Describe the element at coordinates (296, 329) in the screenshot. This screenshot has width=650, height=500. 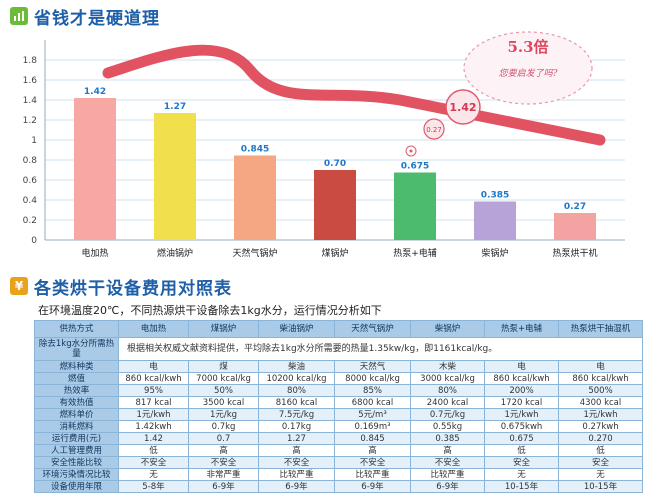
I see `column-header: 柴油锅炉` at that location.